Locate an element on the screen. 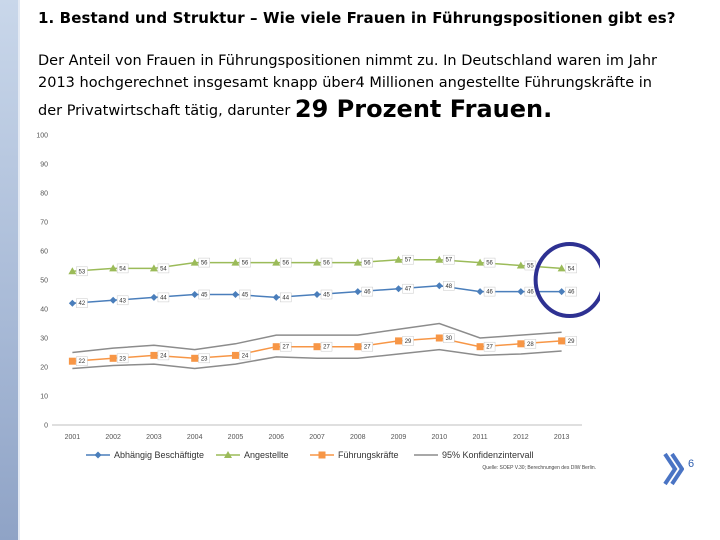 Image resolution: width=720 pixels, height=540 pixels. y-tick-label: 70 is located at coordinates (44, 223).